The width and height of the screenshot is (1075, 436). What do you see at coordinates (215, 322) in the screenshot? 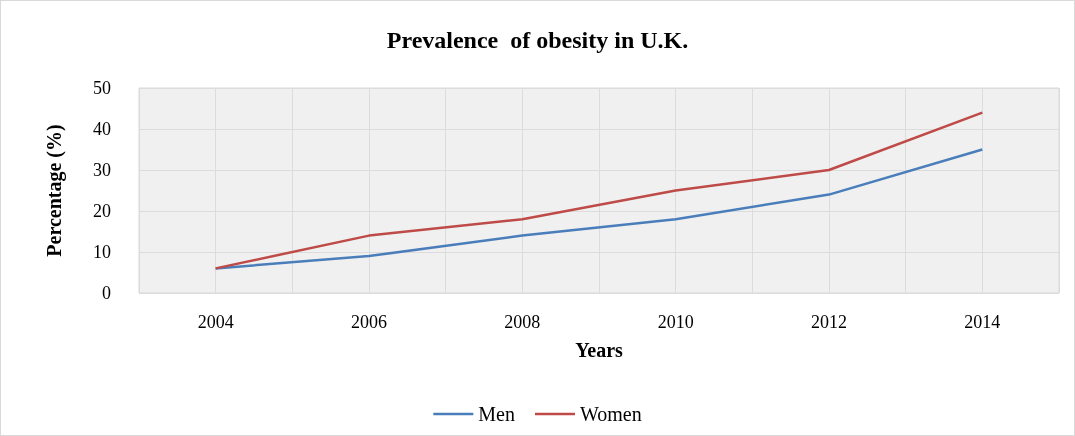
I see `x-tick-label: 2004` at bounding box center [215, 322].